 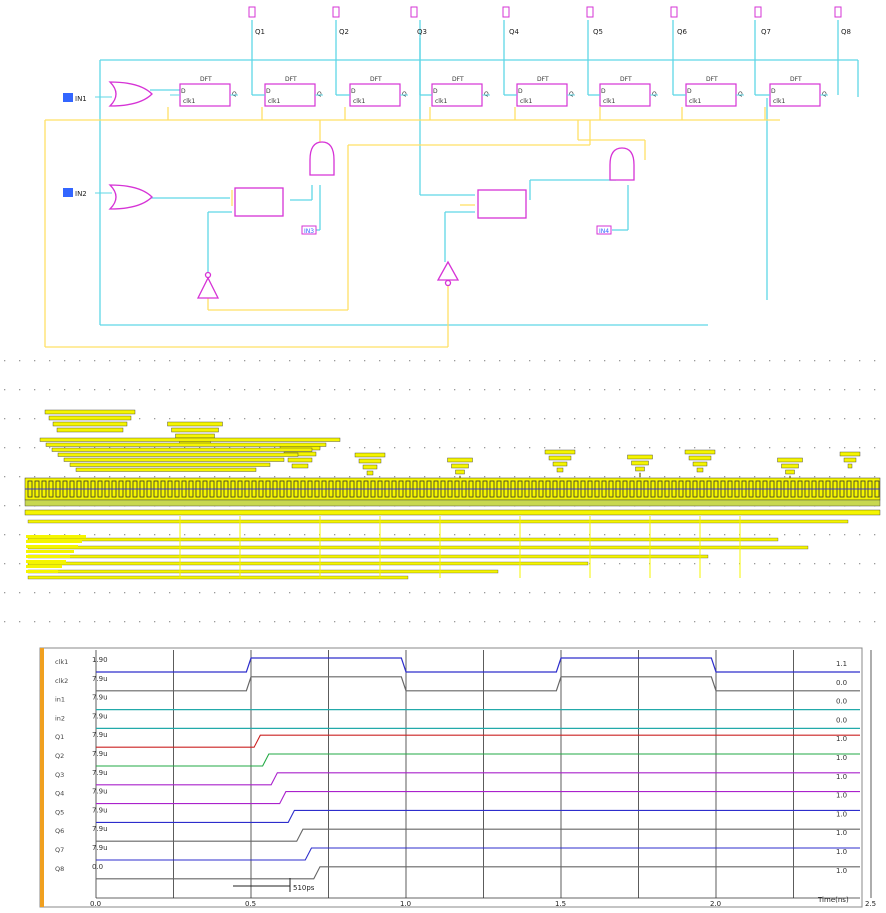 What do you see at coordinates (130, 145) in the screenshot?
I see `or-gates` at bounding box center [130, 145].